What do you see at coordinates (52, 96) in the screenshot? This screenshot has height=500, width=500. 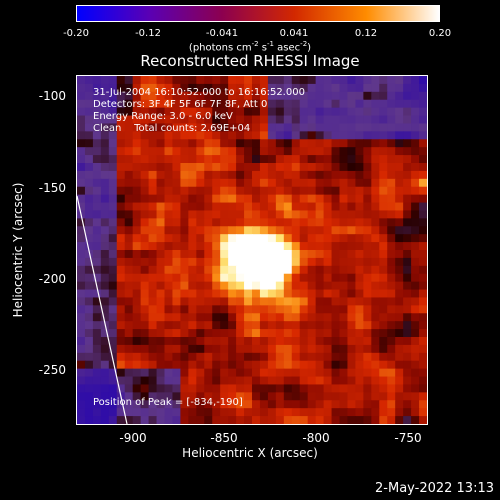 I see `y-tick-label: -100` at bounding box center [52, 96].